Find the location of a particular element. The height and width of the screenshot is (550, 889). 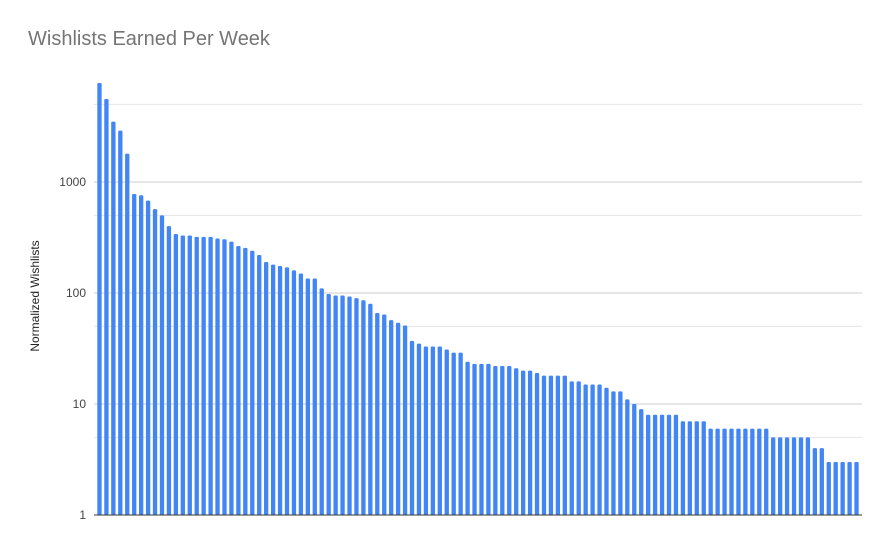

y-tick-label: 1000 is located at coordinates (72, 182).